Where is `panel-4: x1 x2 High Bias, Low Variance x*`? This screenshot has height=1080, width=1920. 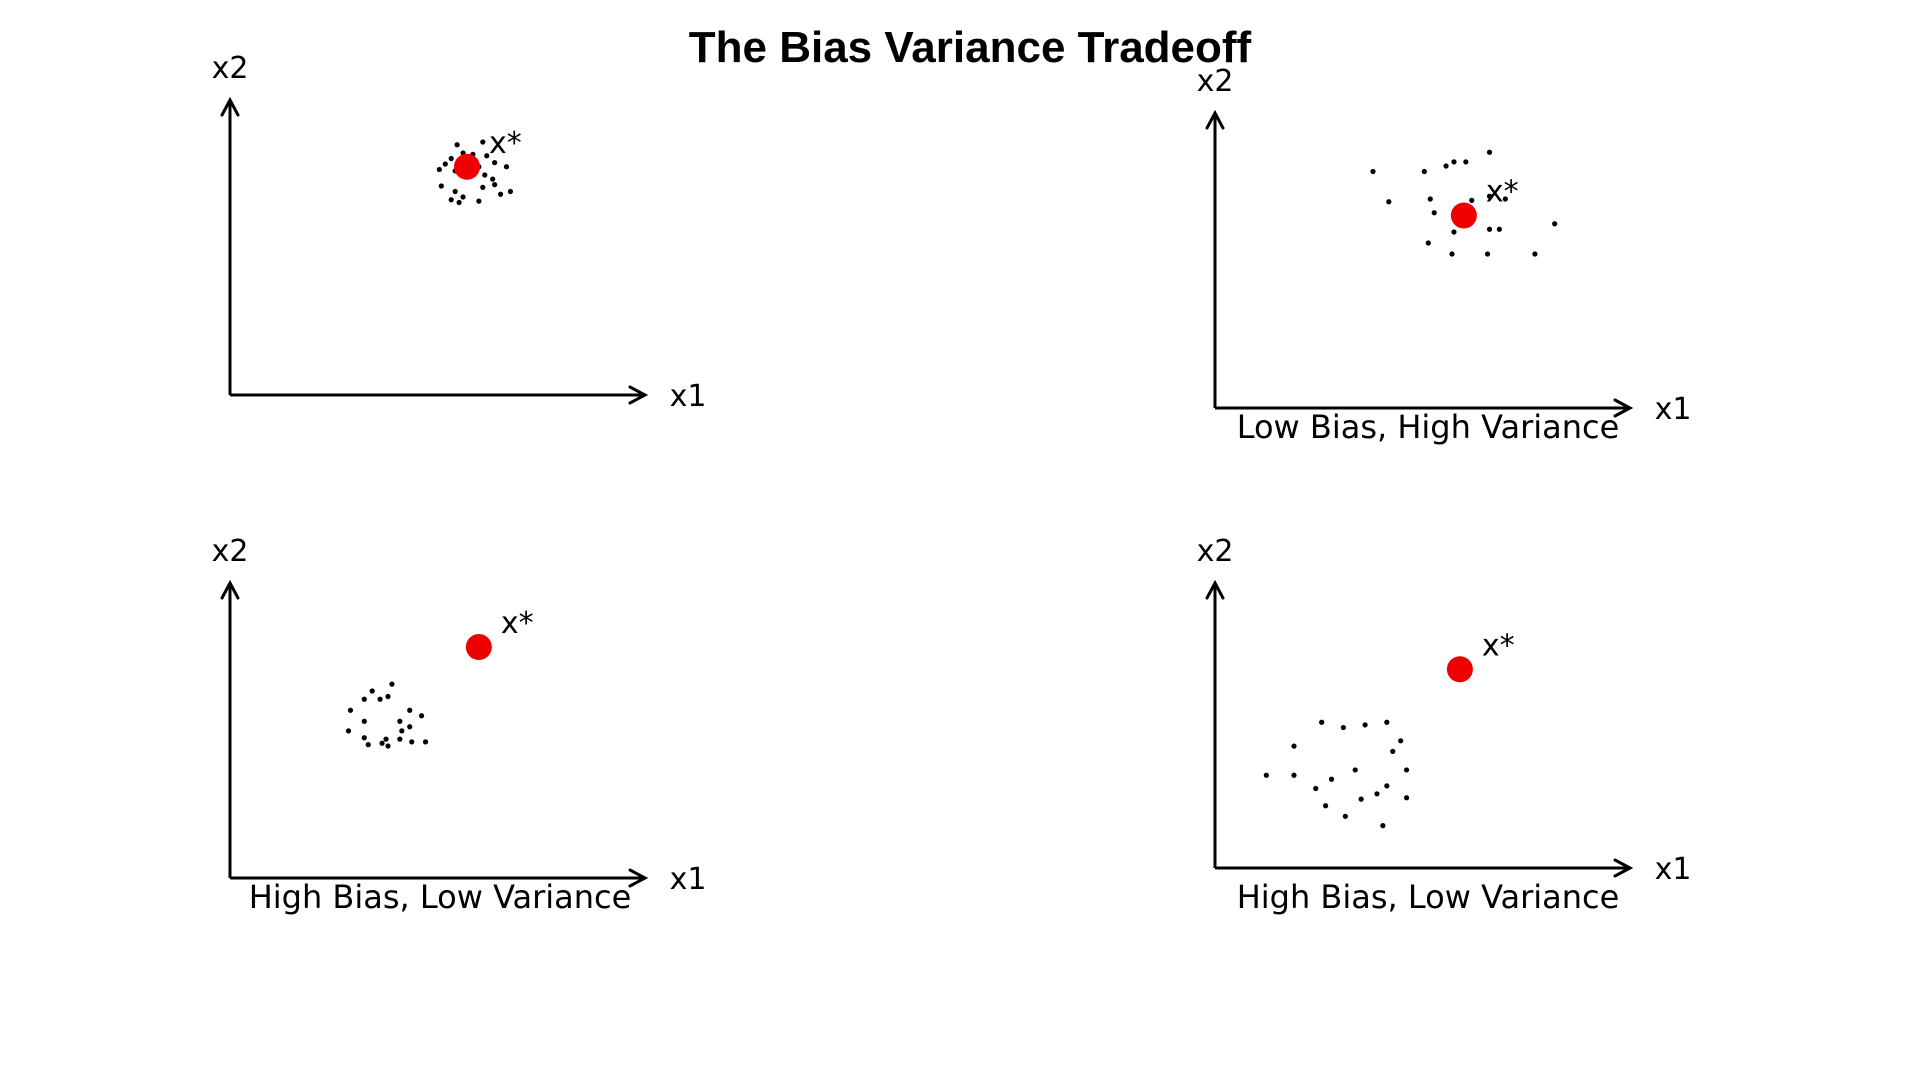 panel-4: x1 x2 High Bias, Low Variance x* is located at coordinates (1444, 725).